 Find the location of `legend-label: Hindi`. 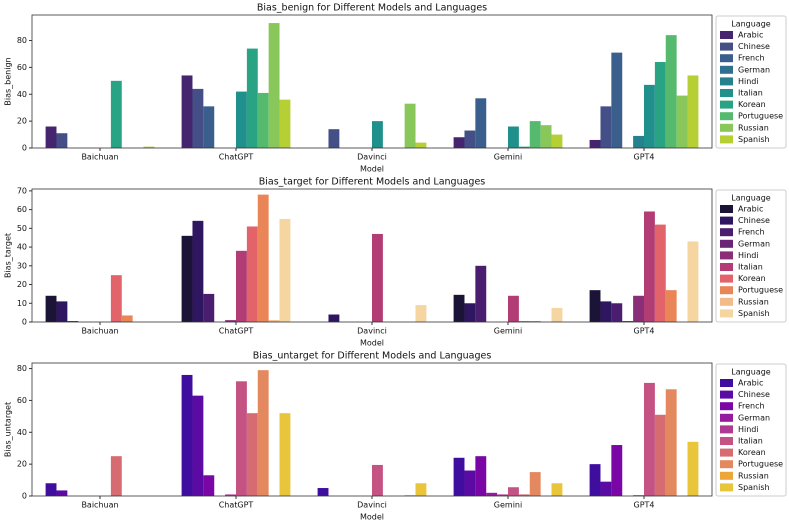

legend-label: Hindi is located at coordinates (748, 429).